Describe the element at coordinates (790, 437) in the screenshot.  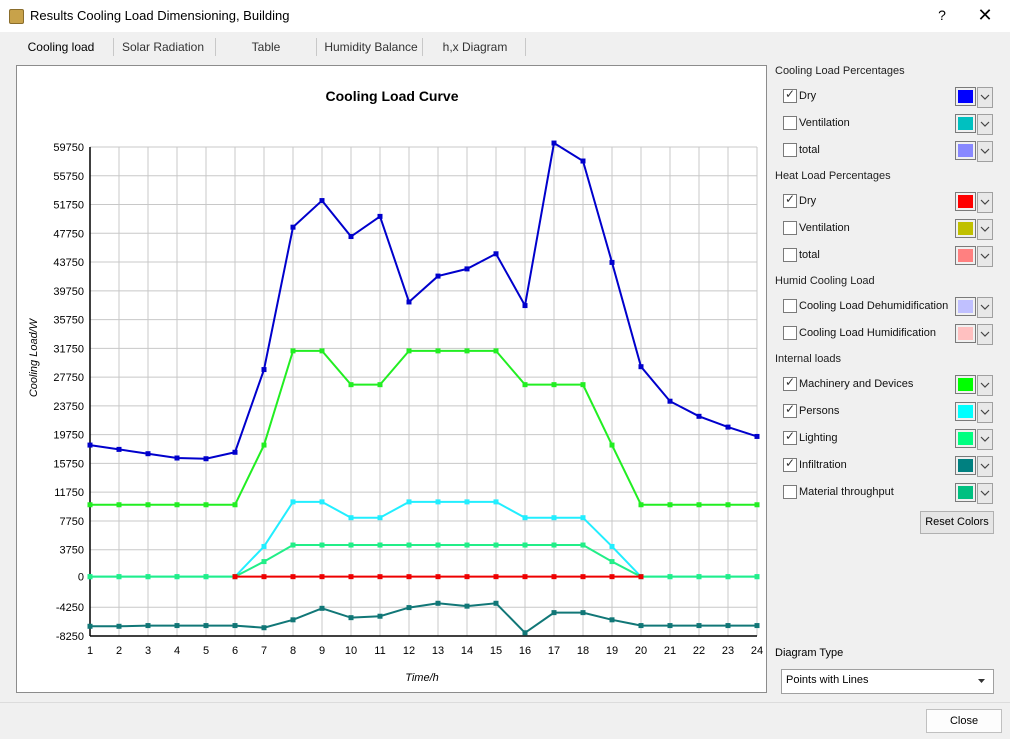
I see `checkbox-lighting: ✓` at that location.